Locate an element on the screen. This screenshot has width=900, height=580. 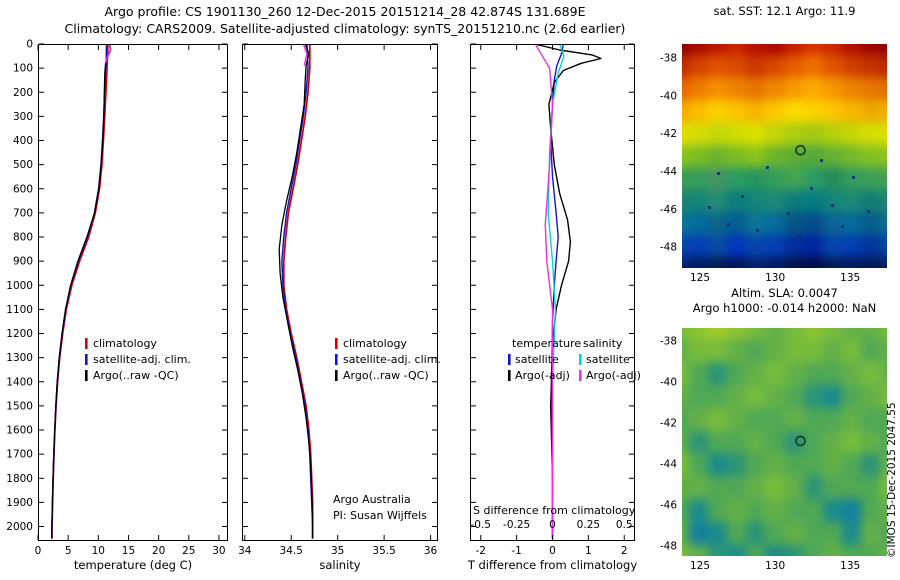
tick-label: 800 is located at coordinates (23, 238).